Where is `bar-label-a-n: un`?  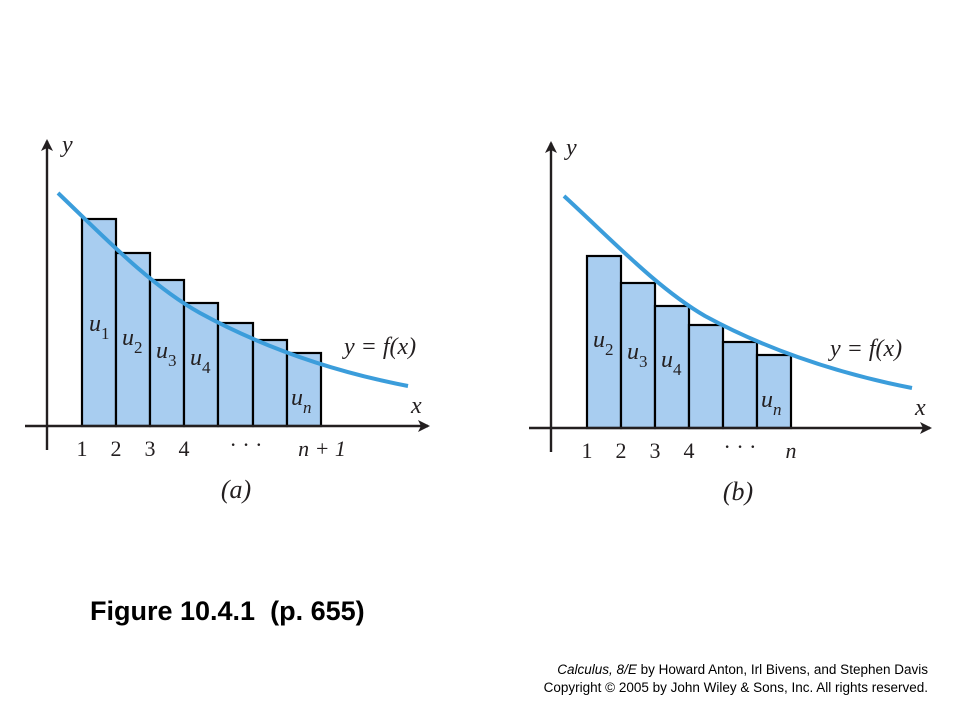 bar-label-a-n: un is located at coordinates (301, 401).